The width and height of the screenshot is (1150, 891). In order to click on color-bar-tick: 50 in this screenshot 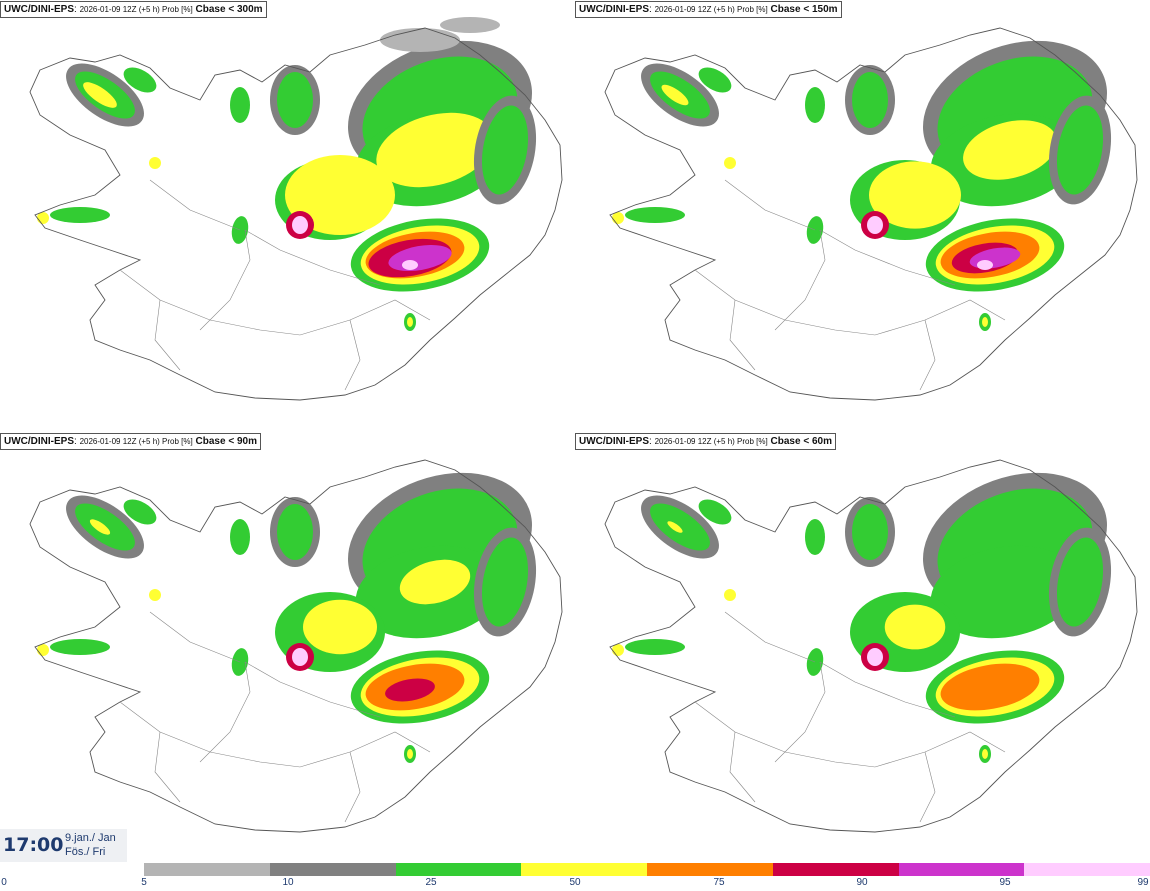, I will do `click(575, 882)`.